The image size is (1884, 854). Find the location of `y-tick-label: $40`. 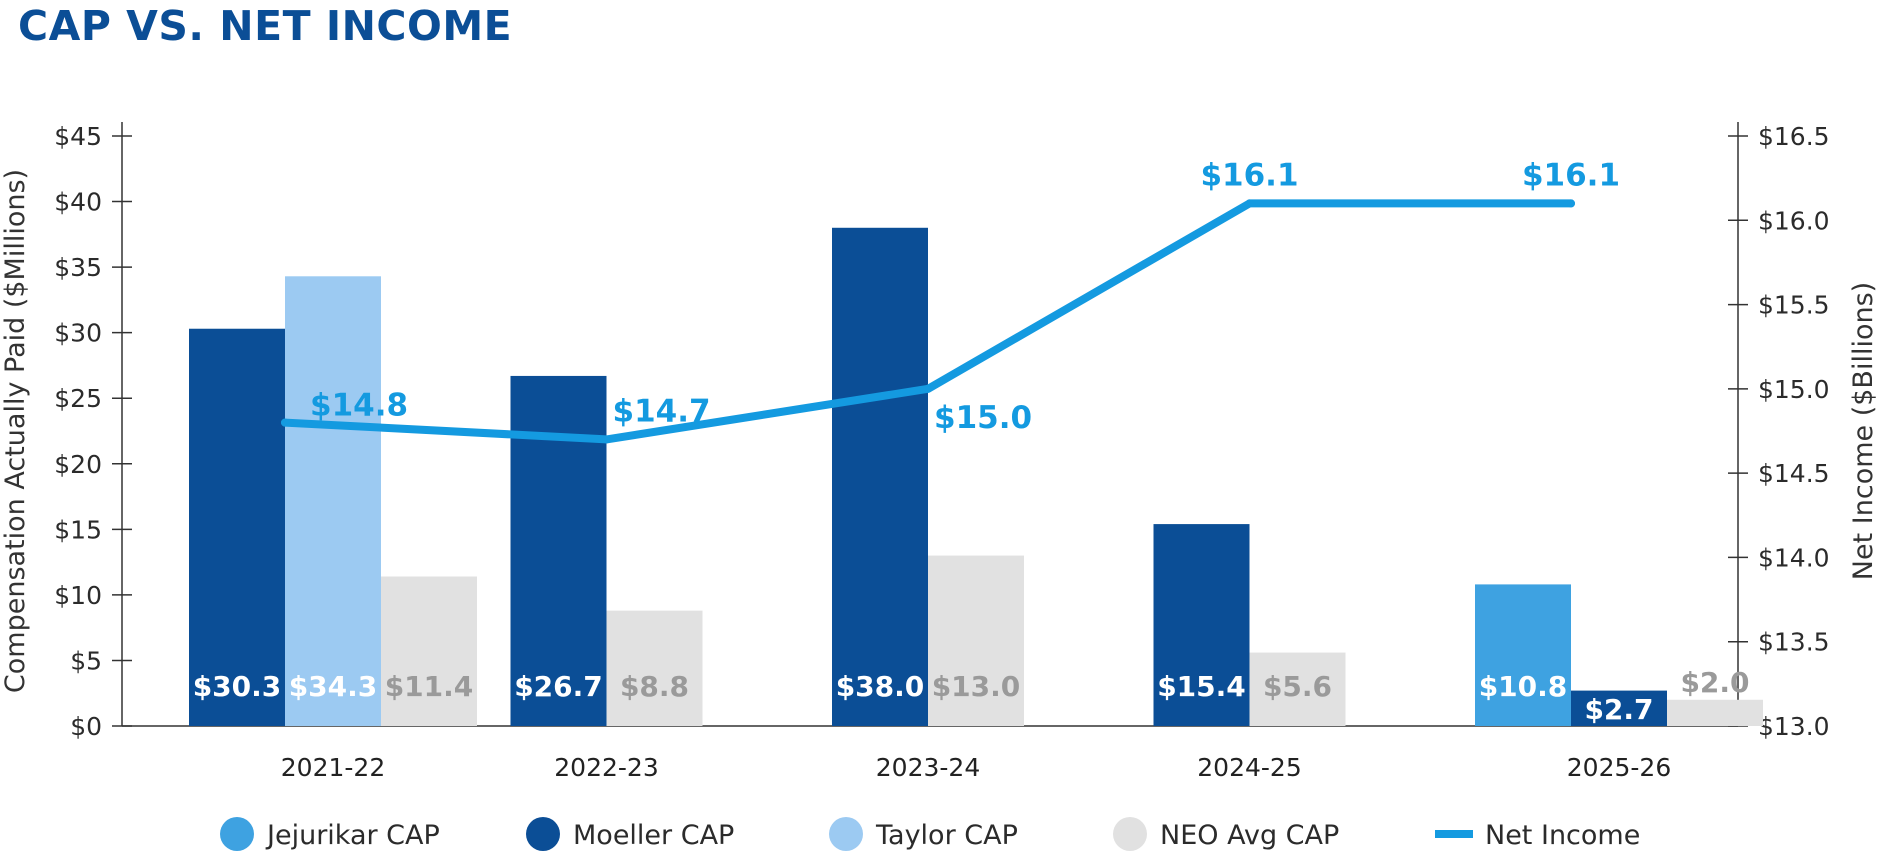

y-tick-label: $40 is located at coordinates (78, 202).